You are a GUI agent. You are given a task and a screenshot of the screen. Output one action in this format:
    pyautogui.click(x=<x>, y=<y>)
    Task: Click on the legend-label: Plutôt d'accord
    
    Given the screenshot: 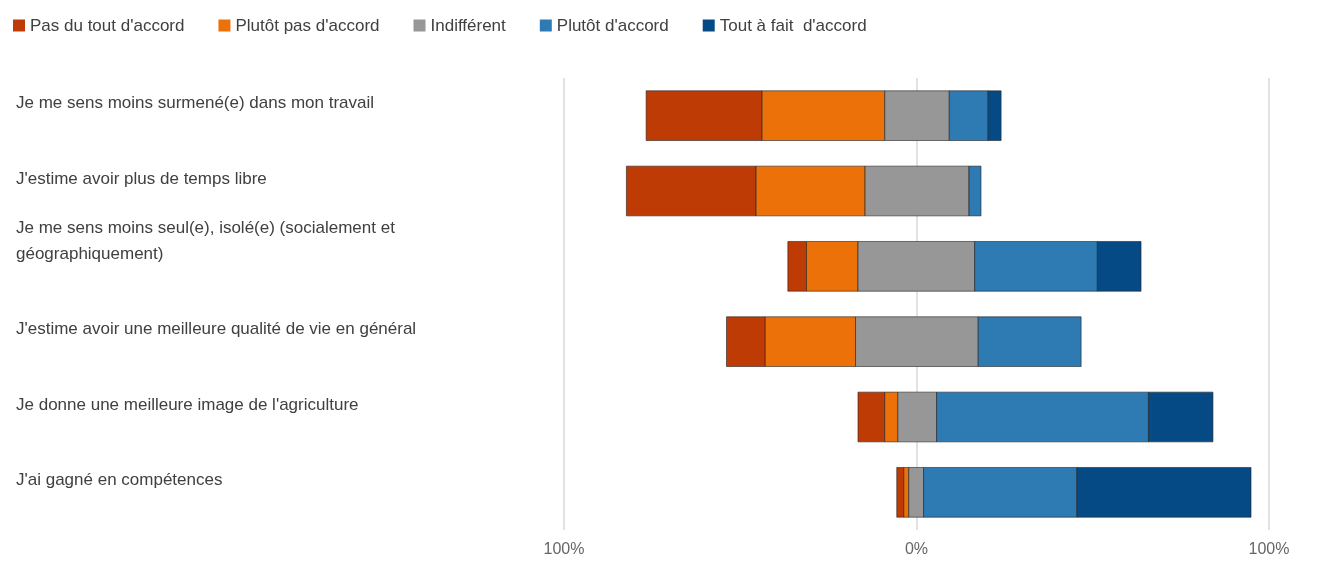 What is the action you would take?
    pyautogui.click(x=612, y=25)
    